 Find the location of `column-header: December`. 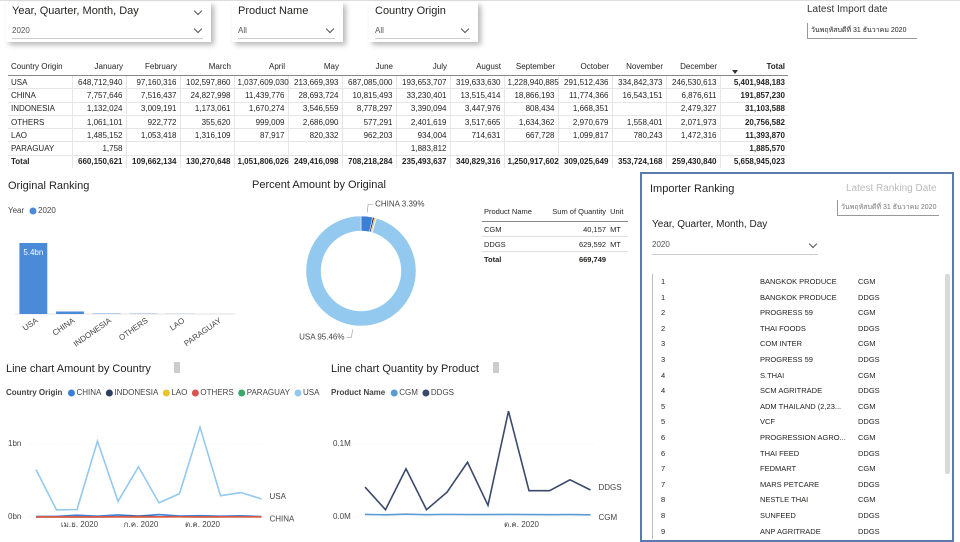

column-header: December is located at coordinates (693, 67).